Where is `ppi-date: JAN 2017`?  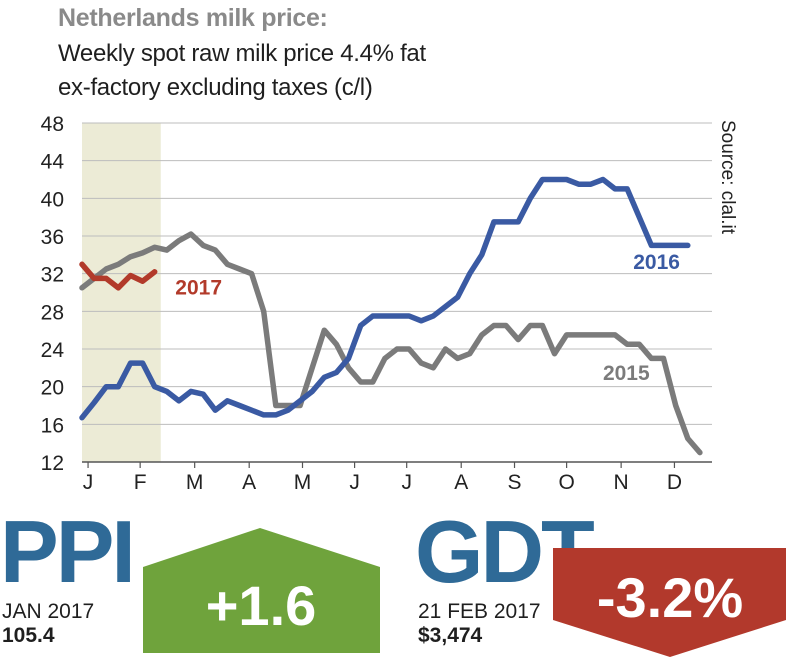
ppi-date: JAN 2017 is located at coordinates (48, 611).